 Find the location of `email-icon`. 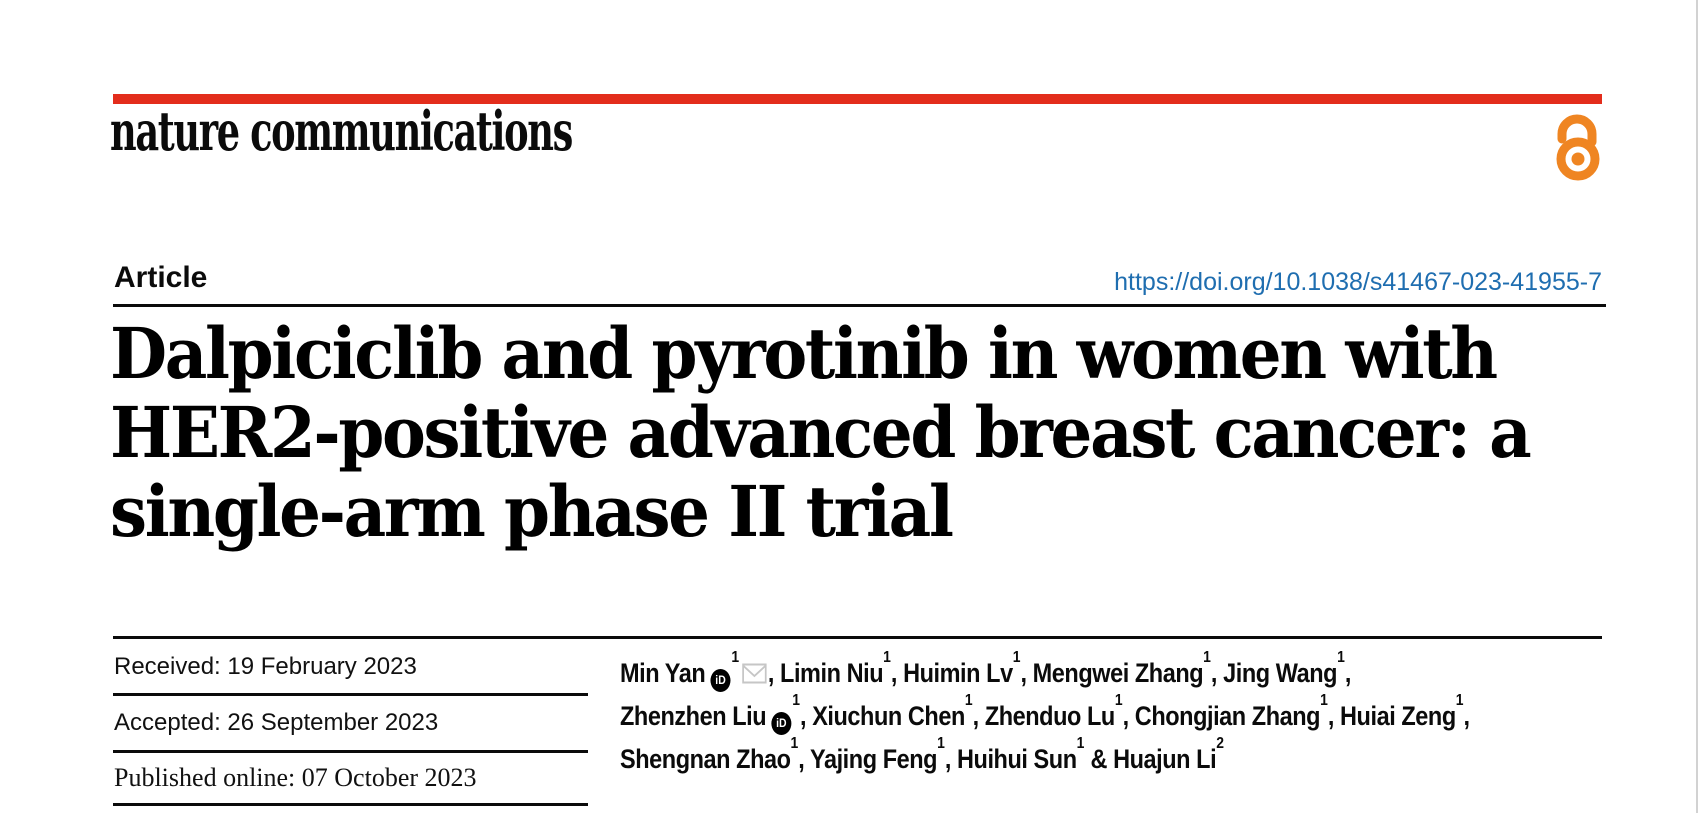

email-icon is located at coordinates (754, 673).